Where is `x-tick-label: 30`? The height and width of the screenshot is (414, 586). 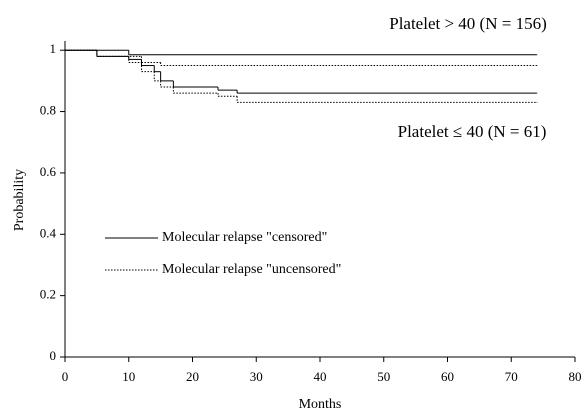
x-tick-label: 30 is located at coordinates (256, 376).